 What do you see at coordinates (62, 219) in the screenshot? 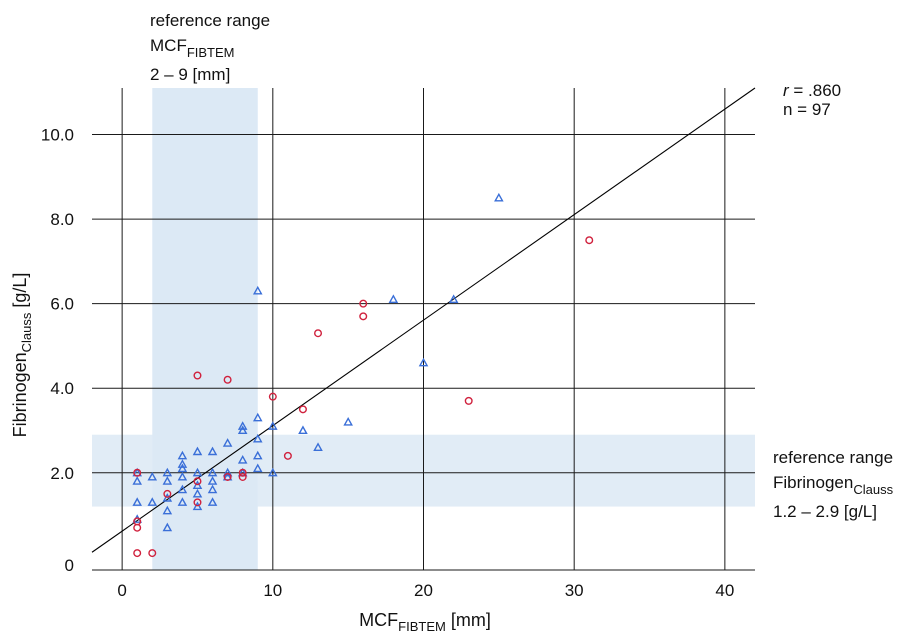
I see `y-tick-label: 8.0` at bounding box center [62, 219].